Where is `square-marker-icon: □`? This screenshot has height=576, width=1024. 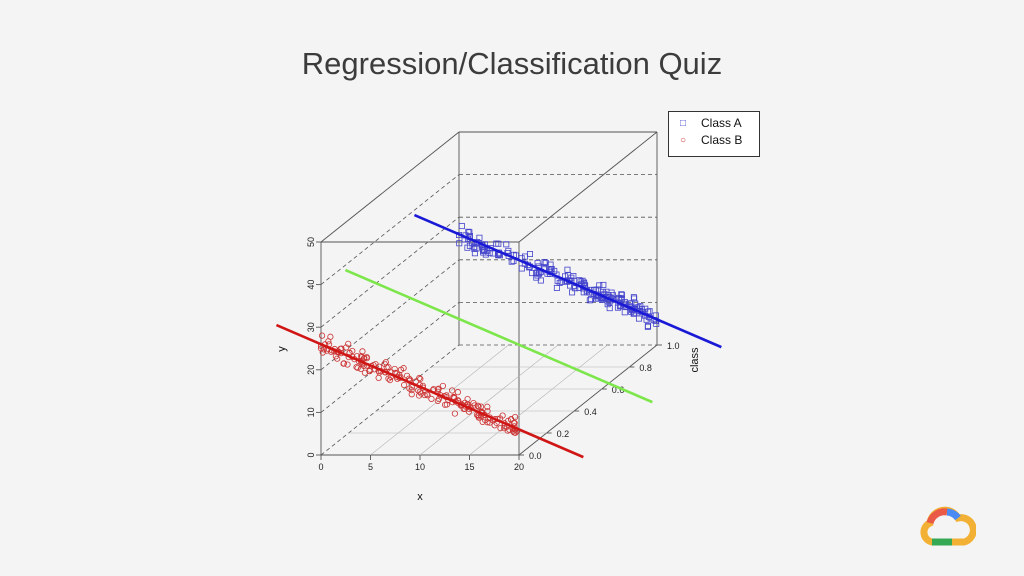
square-marker-icon: □ is located at coordinates (683, 123).